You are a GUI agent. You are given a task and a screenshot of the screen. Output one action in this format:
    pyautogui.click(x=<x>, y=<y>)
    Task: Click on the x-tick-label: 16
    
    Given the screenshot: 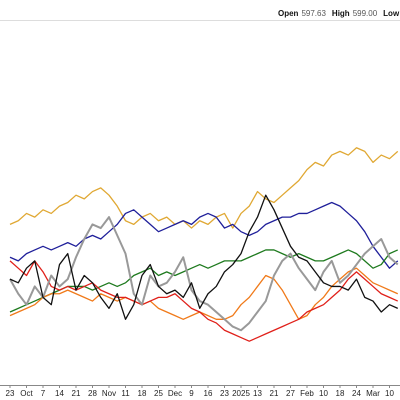 What is the action you would take?
    pyautogui.click(x=208, y=393)
    